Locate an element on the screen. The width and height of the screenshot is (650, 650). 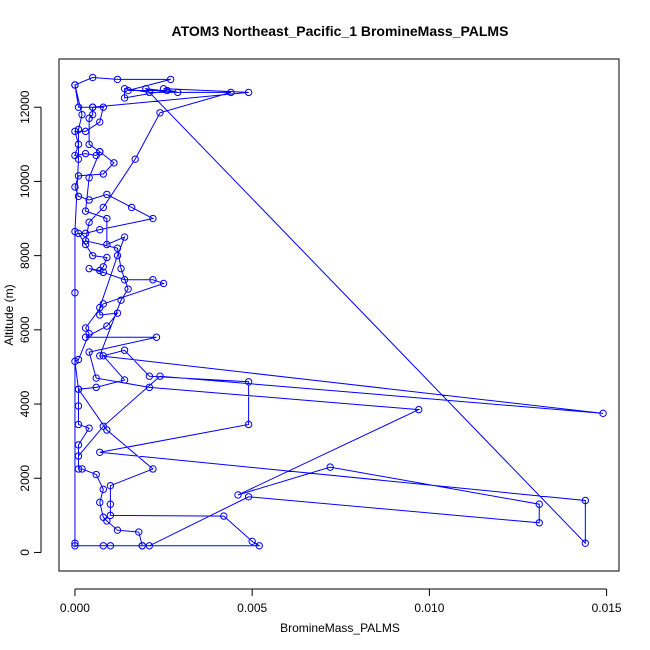
x-tick-label: 0.000 is located at coordinates (75, 608).